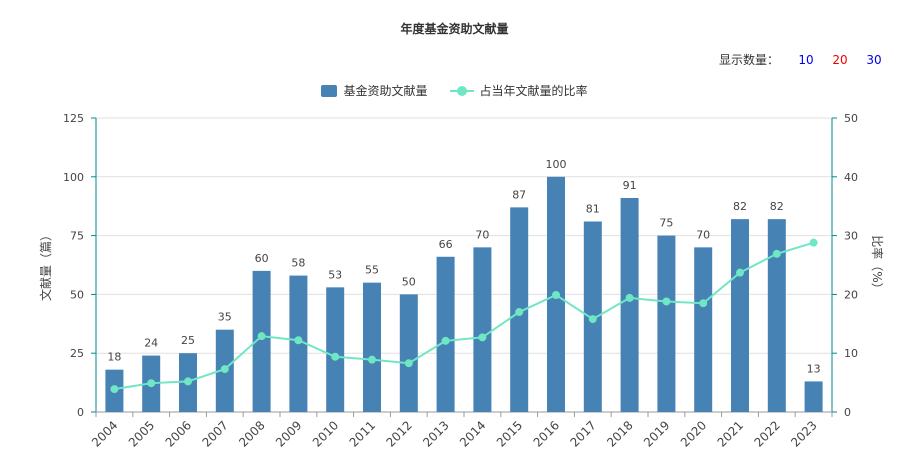  What do you see at coordinates (325, 433) in the screenshot?
I see `x-tick-label: 2010` at bounding box center [325, 433].